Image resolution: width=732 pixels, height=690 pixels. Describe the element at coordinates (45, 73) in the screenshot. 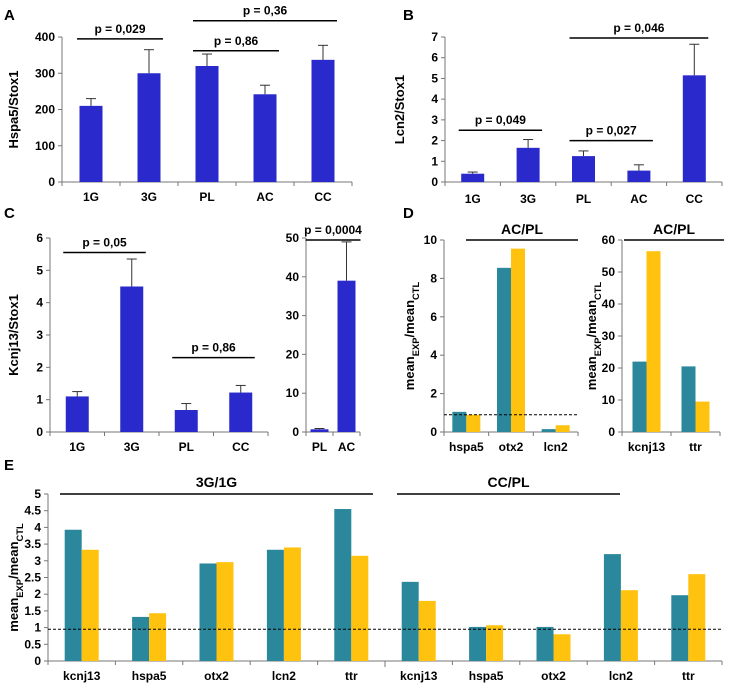

I see `y-tick-label: 300` at that location.